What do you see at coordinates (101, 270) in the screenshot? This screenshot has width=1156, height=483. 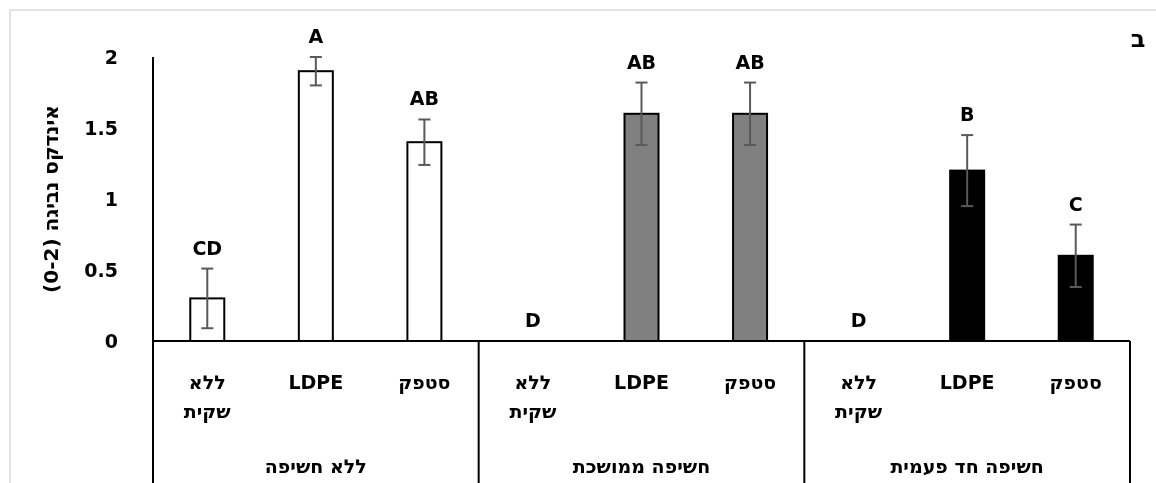 I see `y-tick-label: 0.5` at bounding box center [101, 270].